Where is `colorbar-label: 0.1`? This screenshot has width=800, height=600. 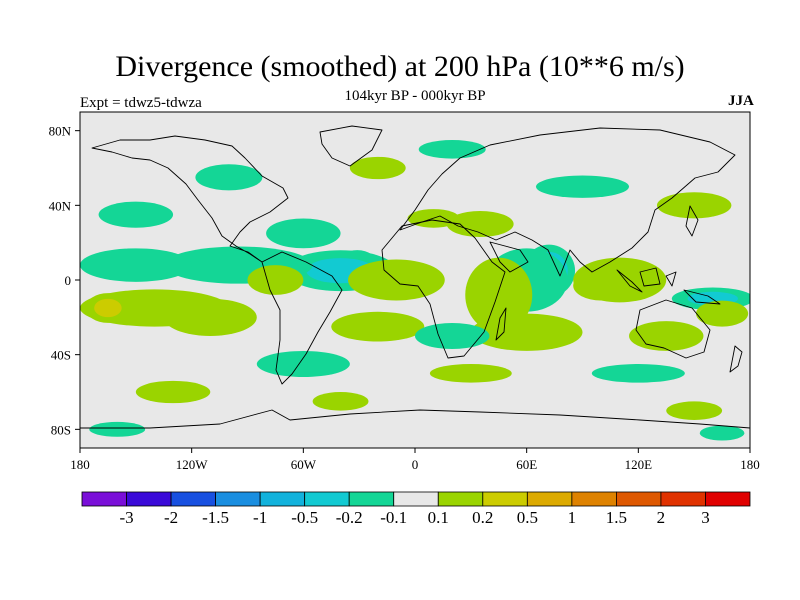
colorbar-label: 0.1 is located at coordinates (438, 517).